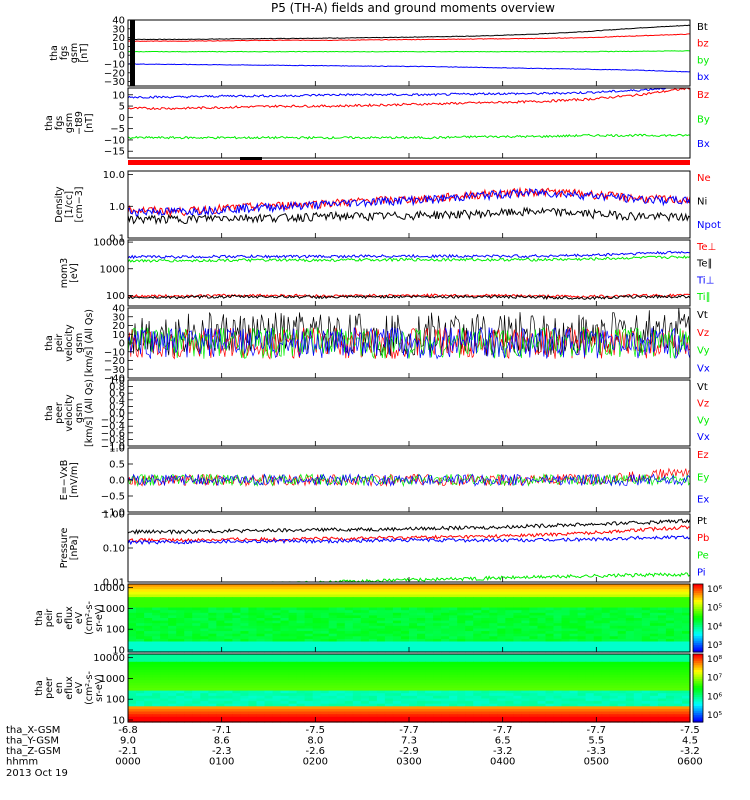  I want to click on colorbar-label: 10⁵, so click(714, 609).